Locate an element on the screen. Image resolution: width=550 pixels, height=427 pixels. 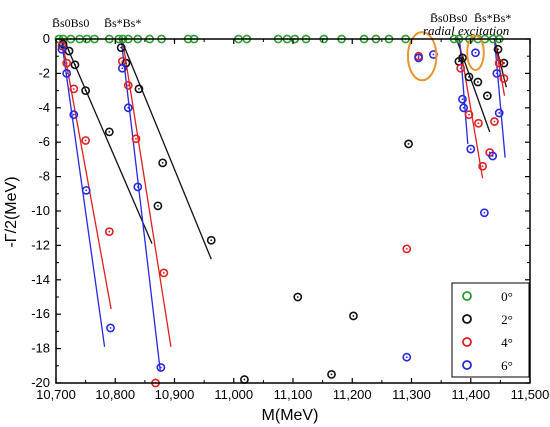
annotation-bsbs-star-excited: B̄s*Bs* is located at coordinates (492, 18).